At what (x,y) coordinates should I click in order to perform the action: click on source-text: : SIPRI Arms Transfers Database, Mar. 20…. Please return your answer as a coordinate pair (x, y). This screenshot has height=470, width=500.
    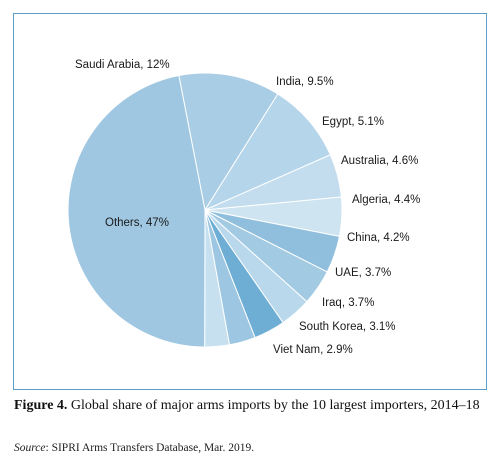
    Looking at the image, I should click on (150, 448).